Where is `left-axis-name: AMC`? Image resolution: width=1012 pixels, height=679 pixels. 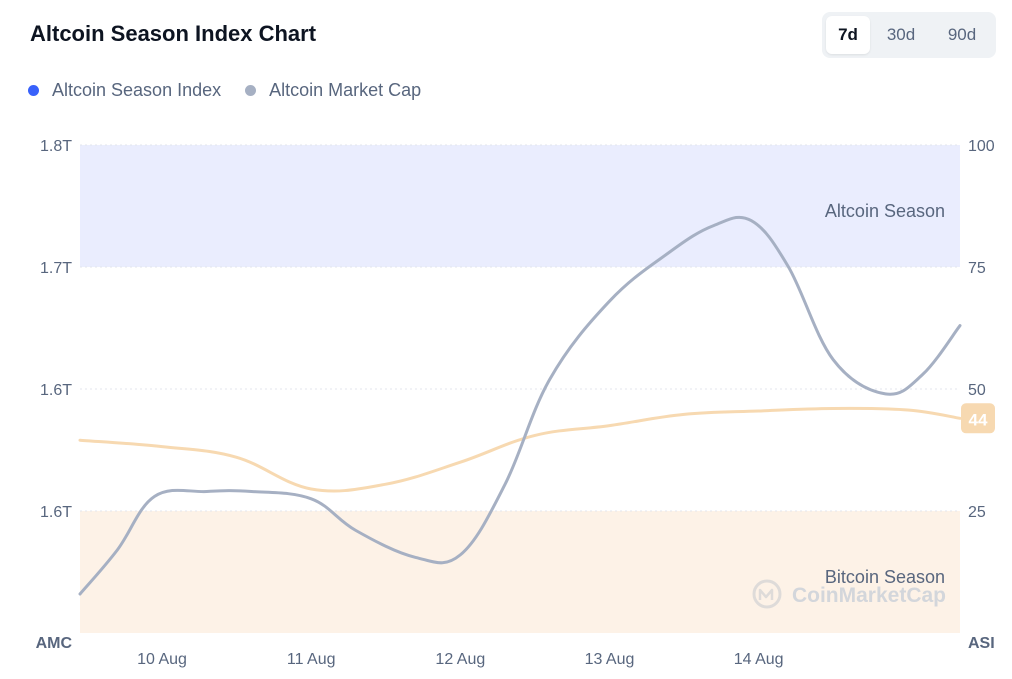
left-axis-name: AMC is located at coordinates (54, 643).